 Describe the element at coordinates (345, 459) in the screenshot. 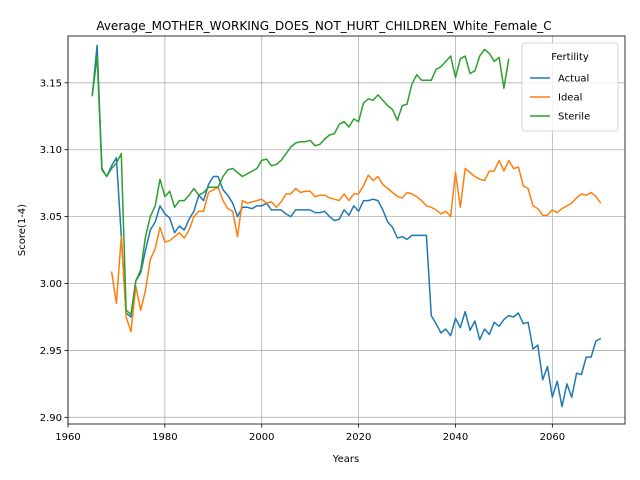

I see `x-axis-label: Years` at that location.